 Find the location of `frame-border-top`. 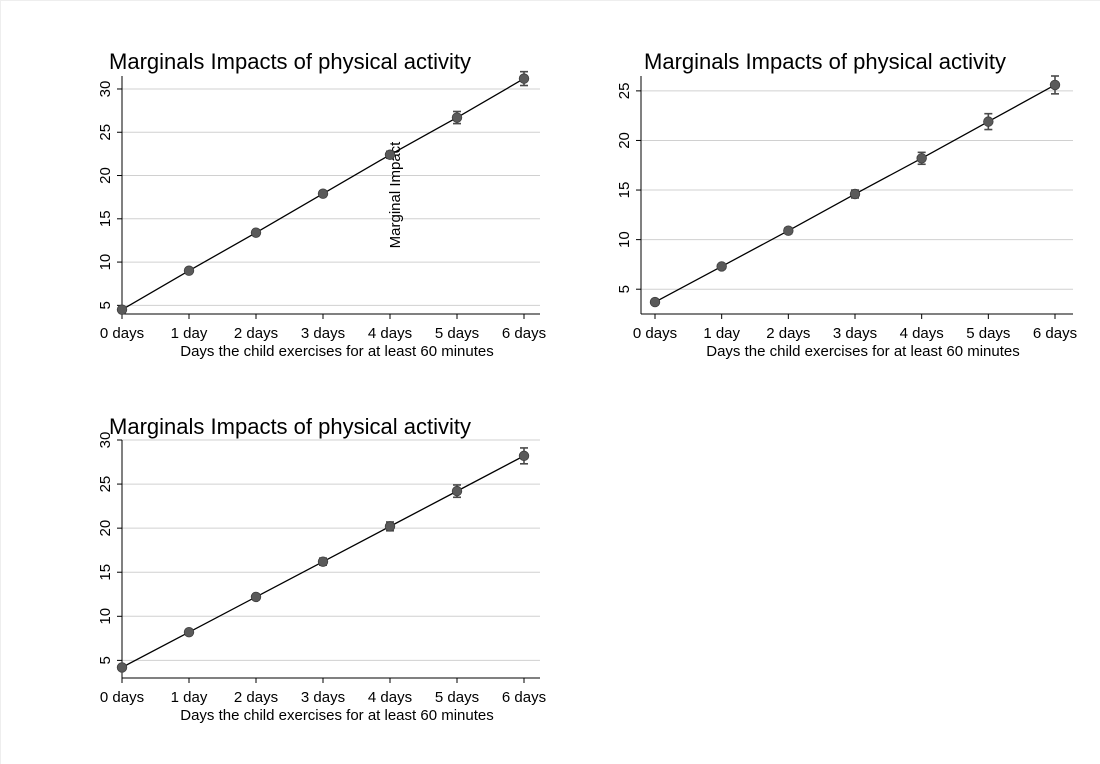

frame-border-top is located at coordinates (550, 0).